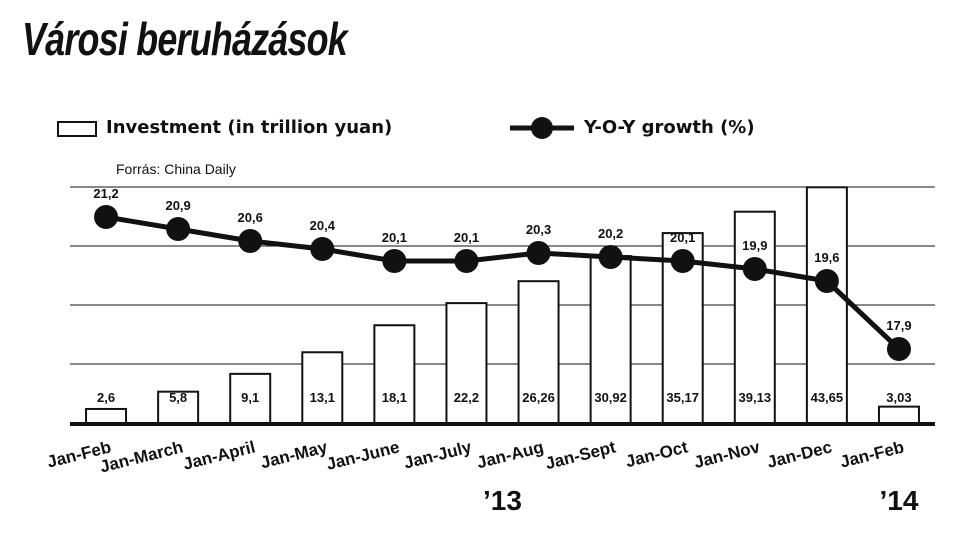 This screenshot has width=973, height=543. I want to click on x-tick-label: Jan-April, so click(219, 455).